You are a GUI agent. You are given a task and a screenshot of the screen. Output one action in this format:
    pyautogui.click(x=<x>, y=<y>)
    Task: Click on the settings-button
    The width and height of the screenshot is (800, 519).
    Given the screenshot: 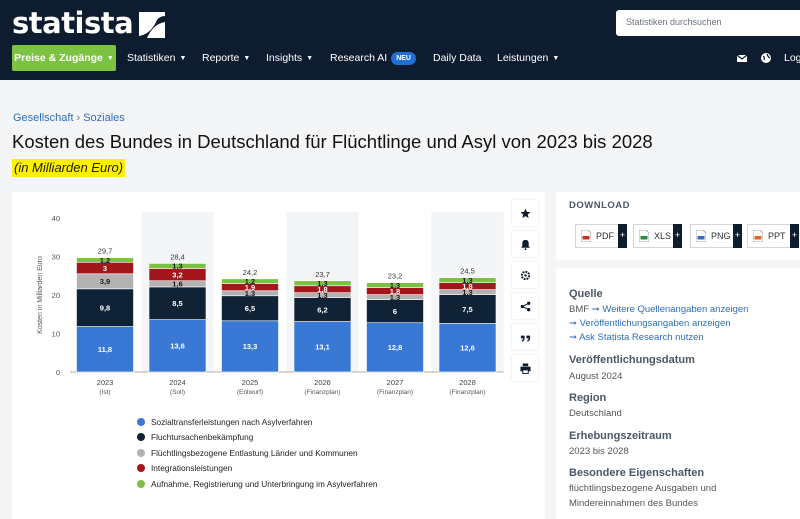 What is the action you would take?
    pyautogui.click(x=525, y=275)
    